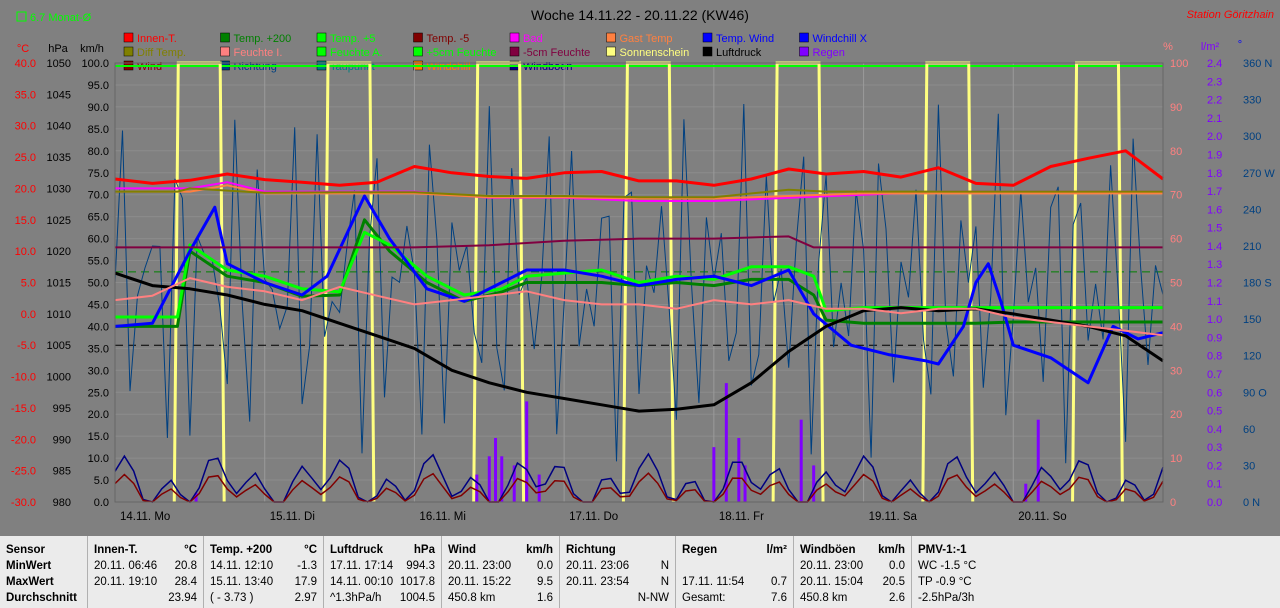 The width and height of the screenshot is (1280, 608). Describe the element at coordinates (462, 53) in the screenshot. I see `legend-label: +5cm Feuchte` at that location.